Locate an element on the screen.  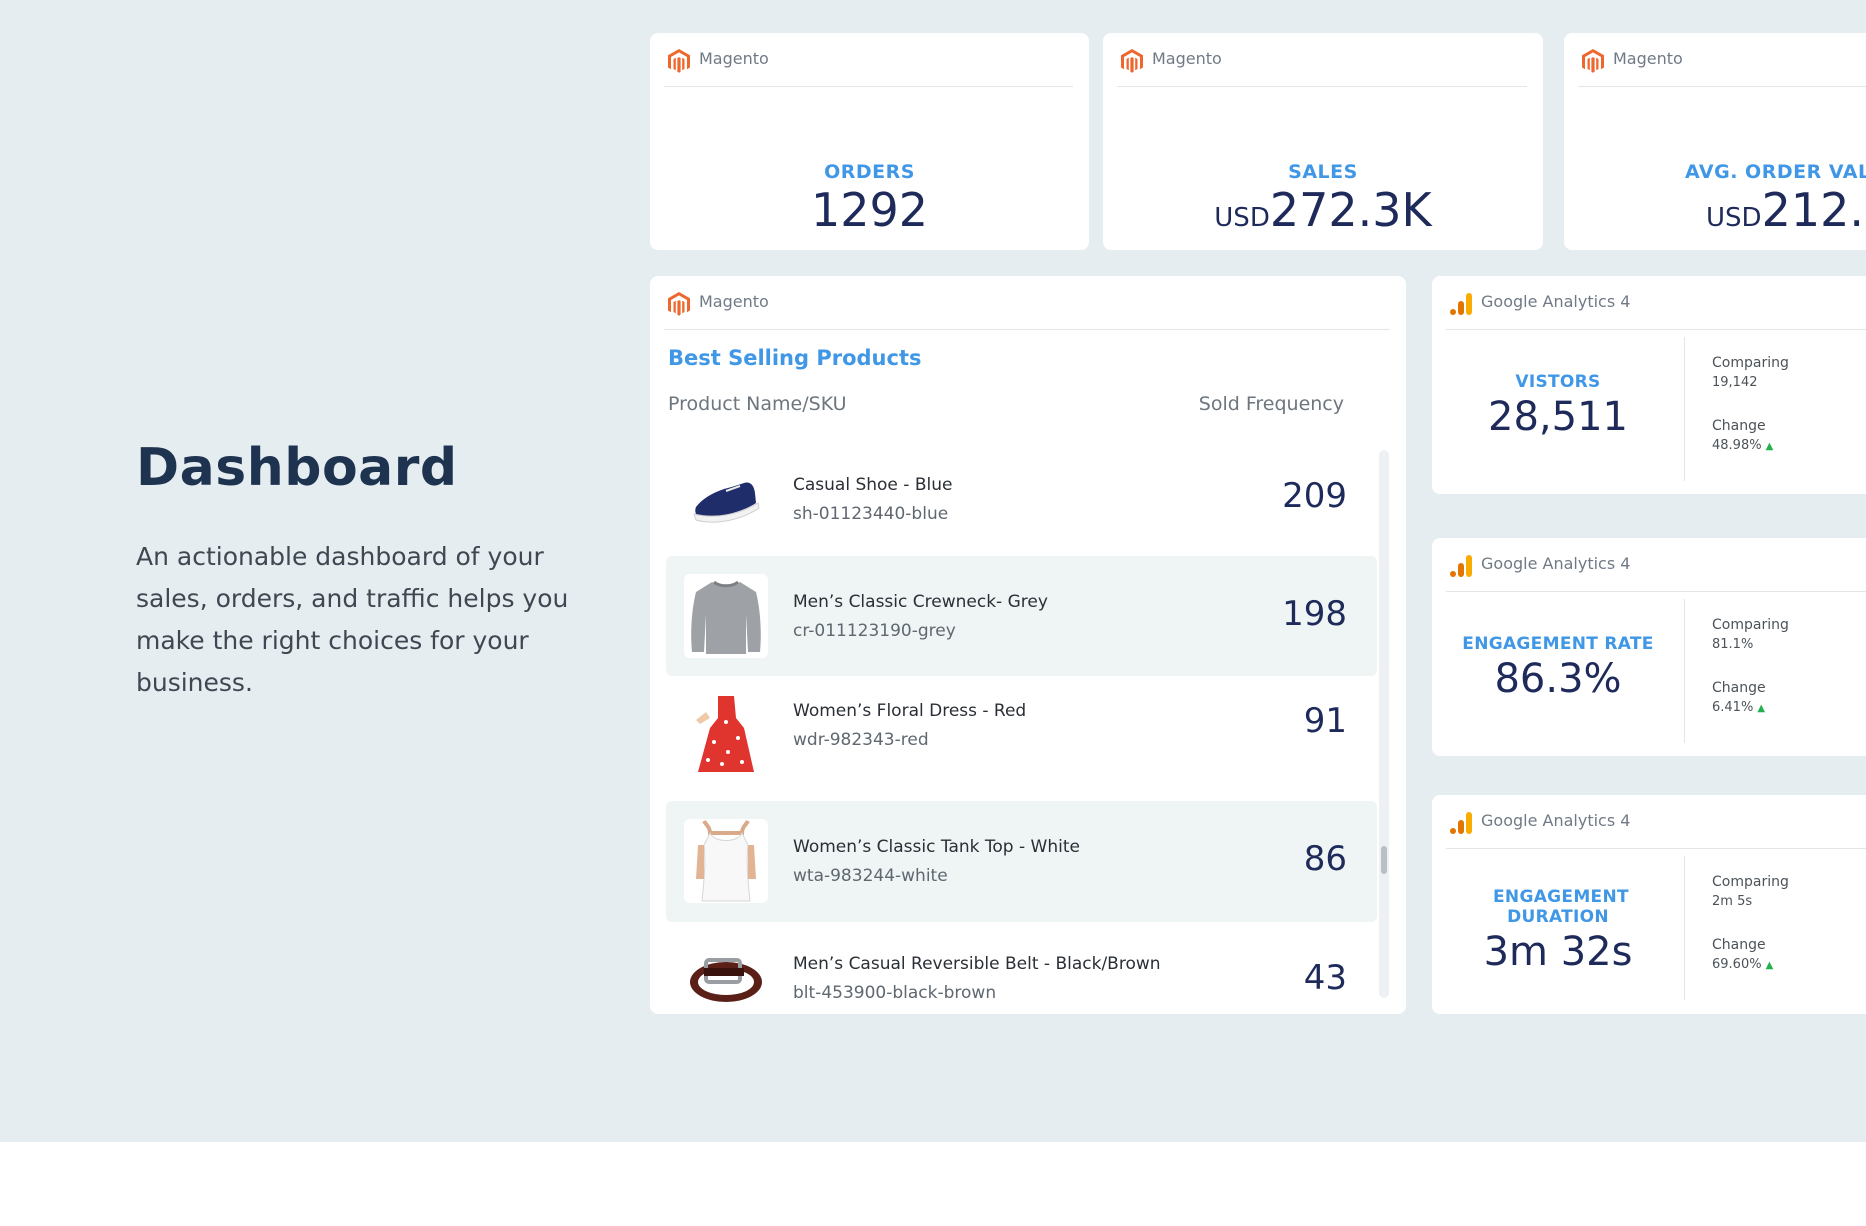
page-title: Dashboard is located at coordinates (297, 468).